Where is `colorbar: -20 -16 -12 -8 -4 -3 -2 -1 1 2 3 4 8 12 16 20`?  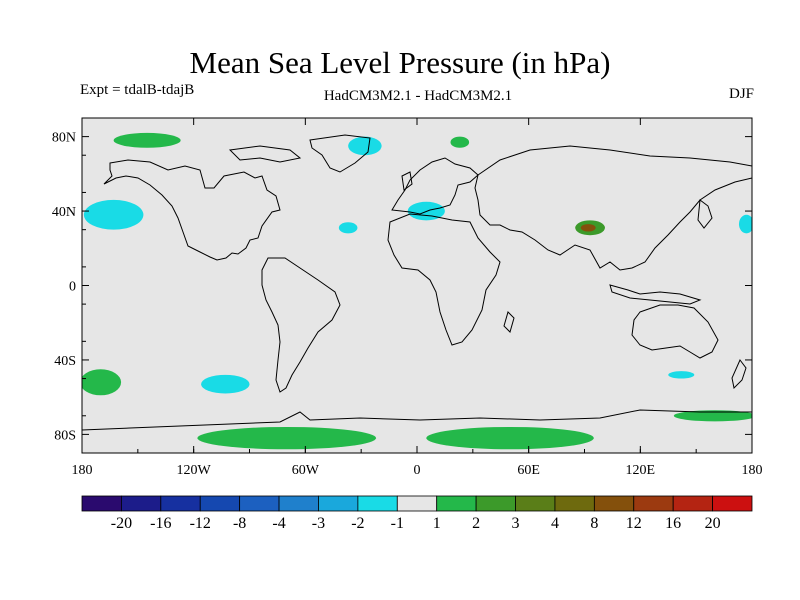 colorbar: -20 -16 -12 -8 -4 -3 -2 -1 1 2 3 4 8 12 16 20 is located at coordinates (417, 513).